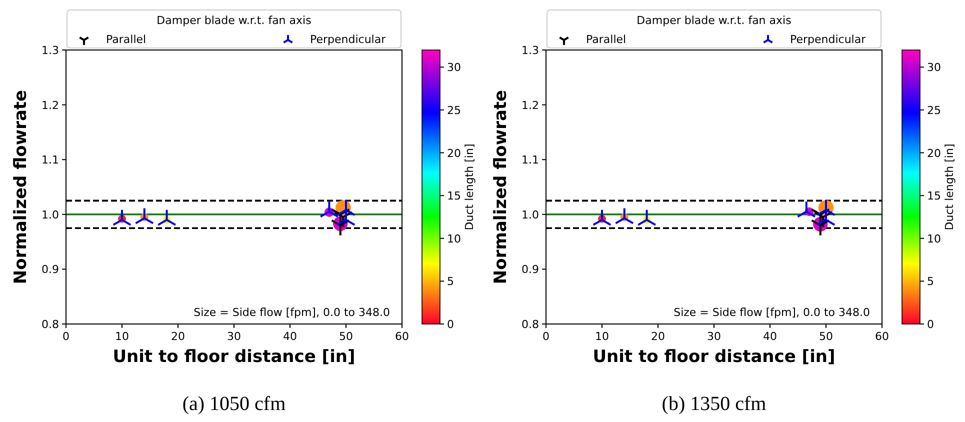 This screenshot has width=965, height=422. Describe the element at coordinates (234, 404) in the screenshot. I see `text: (a) 1050 cfm` at that location.